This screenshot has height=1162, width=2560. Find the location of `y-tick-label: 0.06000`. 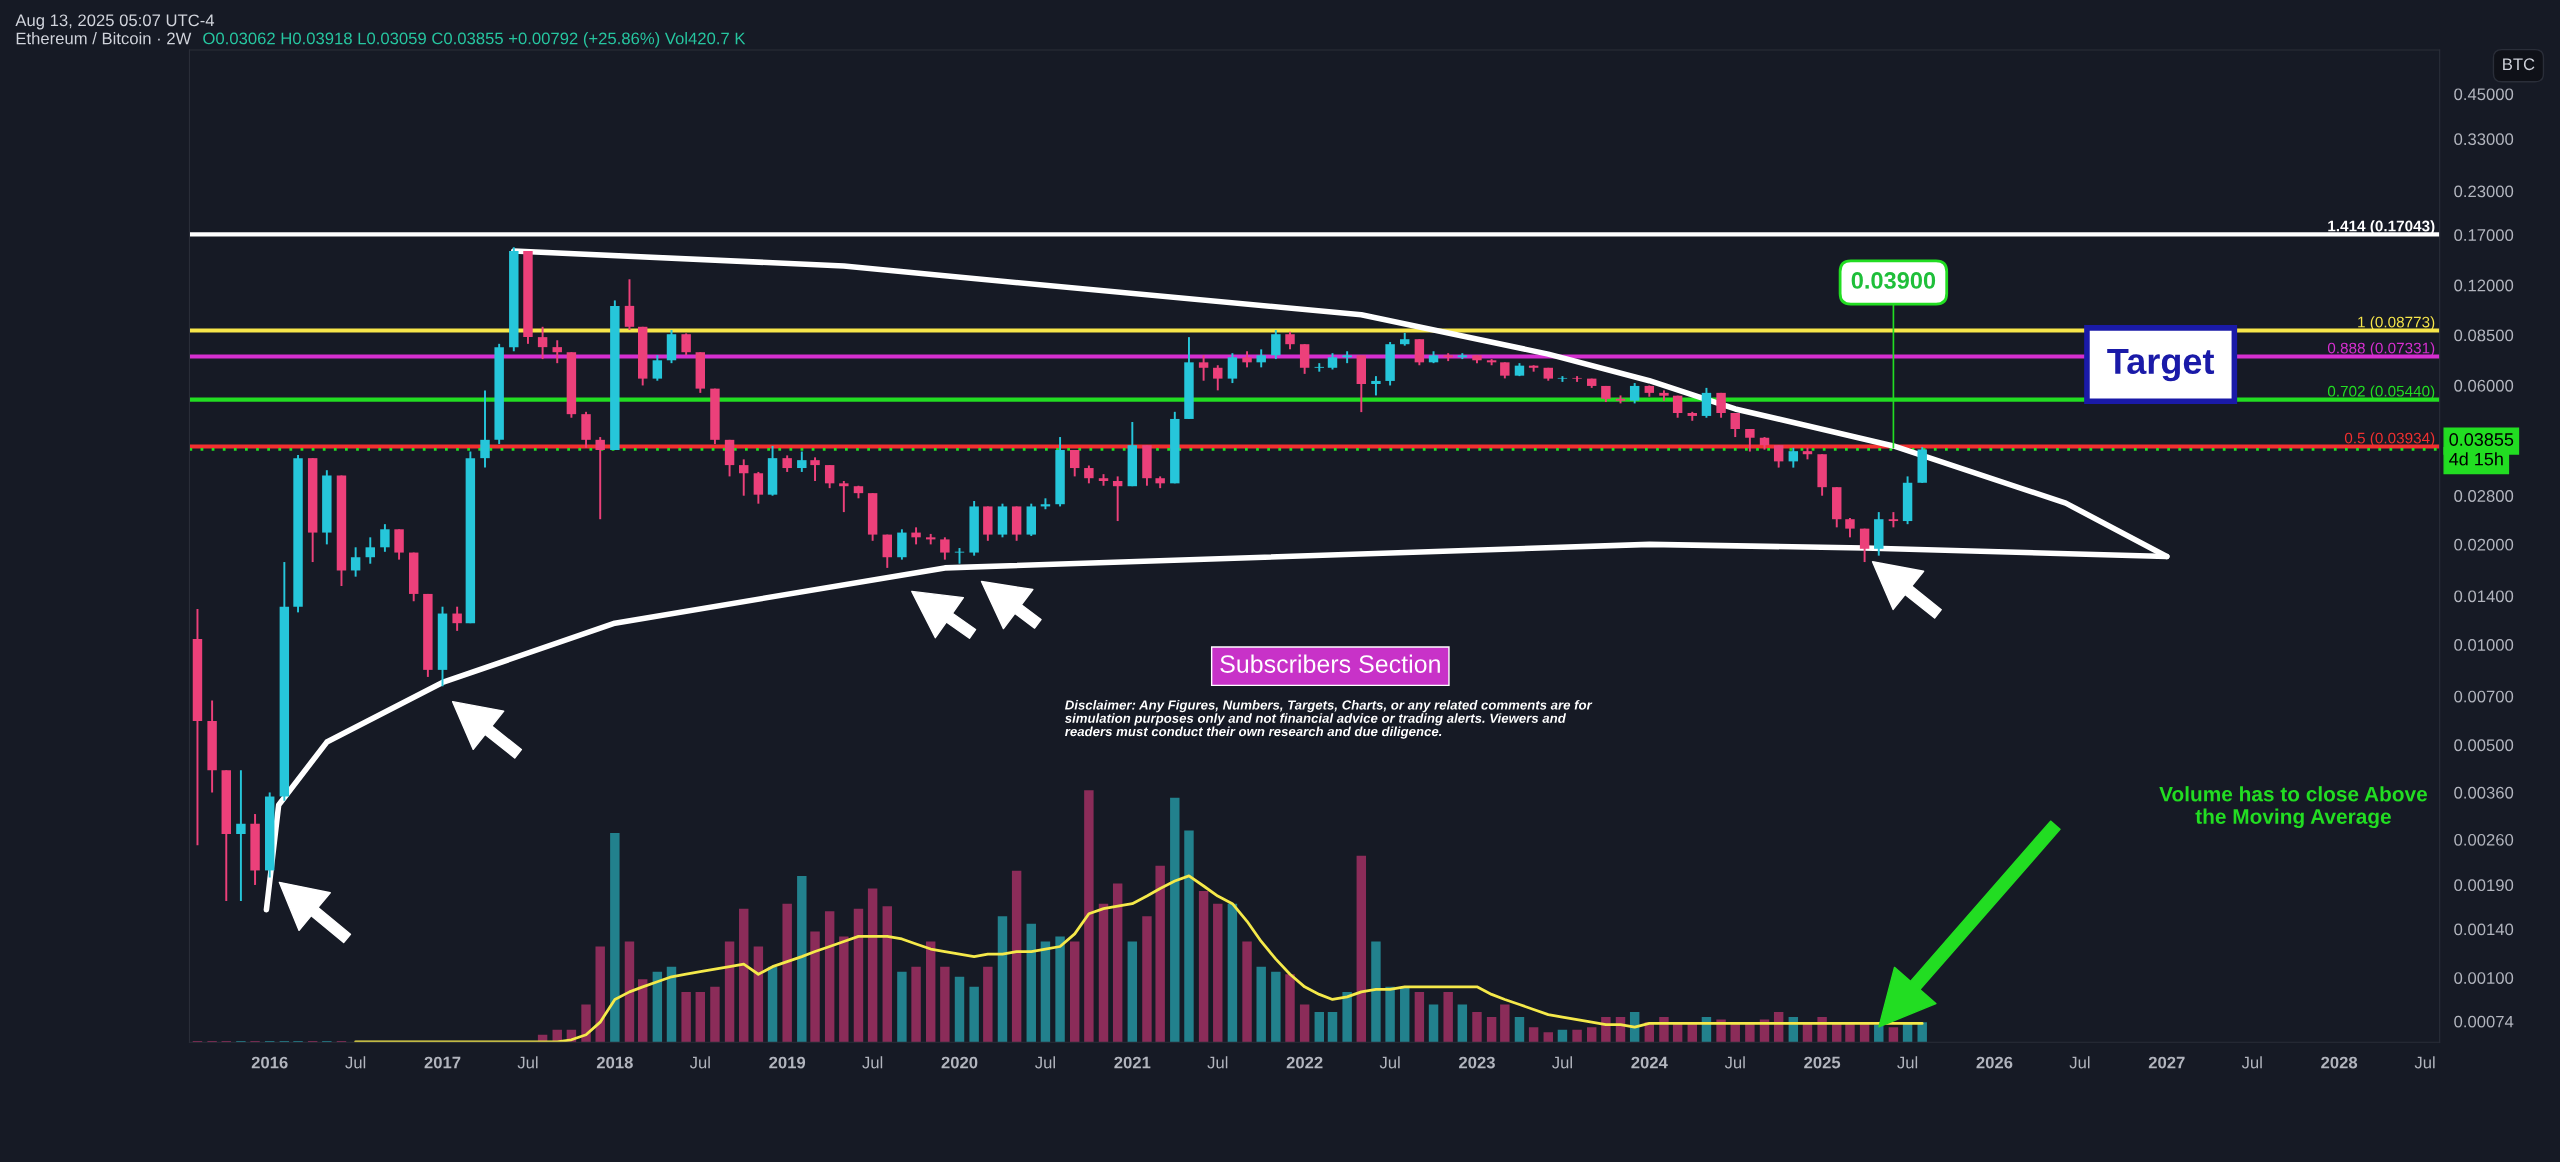

y-tick-label: 0.06000 is located at coordinates (2484, 385).